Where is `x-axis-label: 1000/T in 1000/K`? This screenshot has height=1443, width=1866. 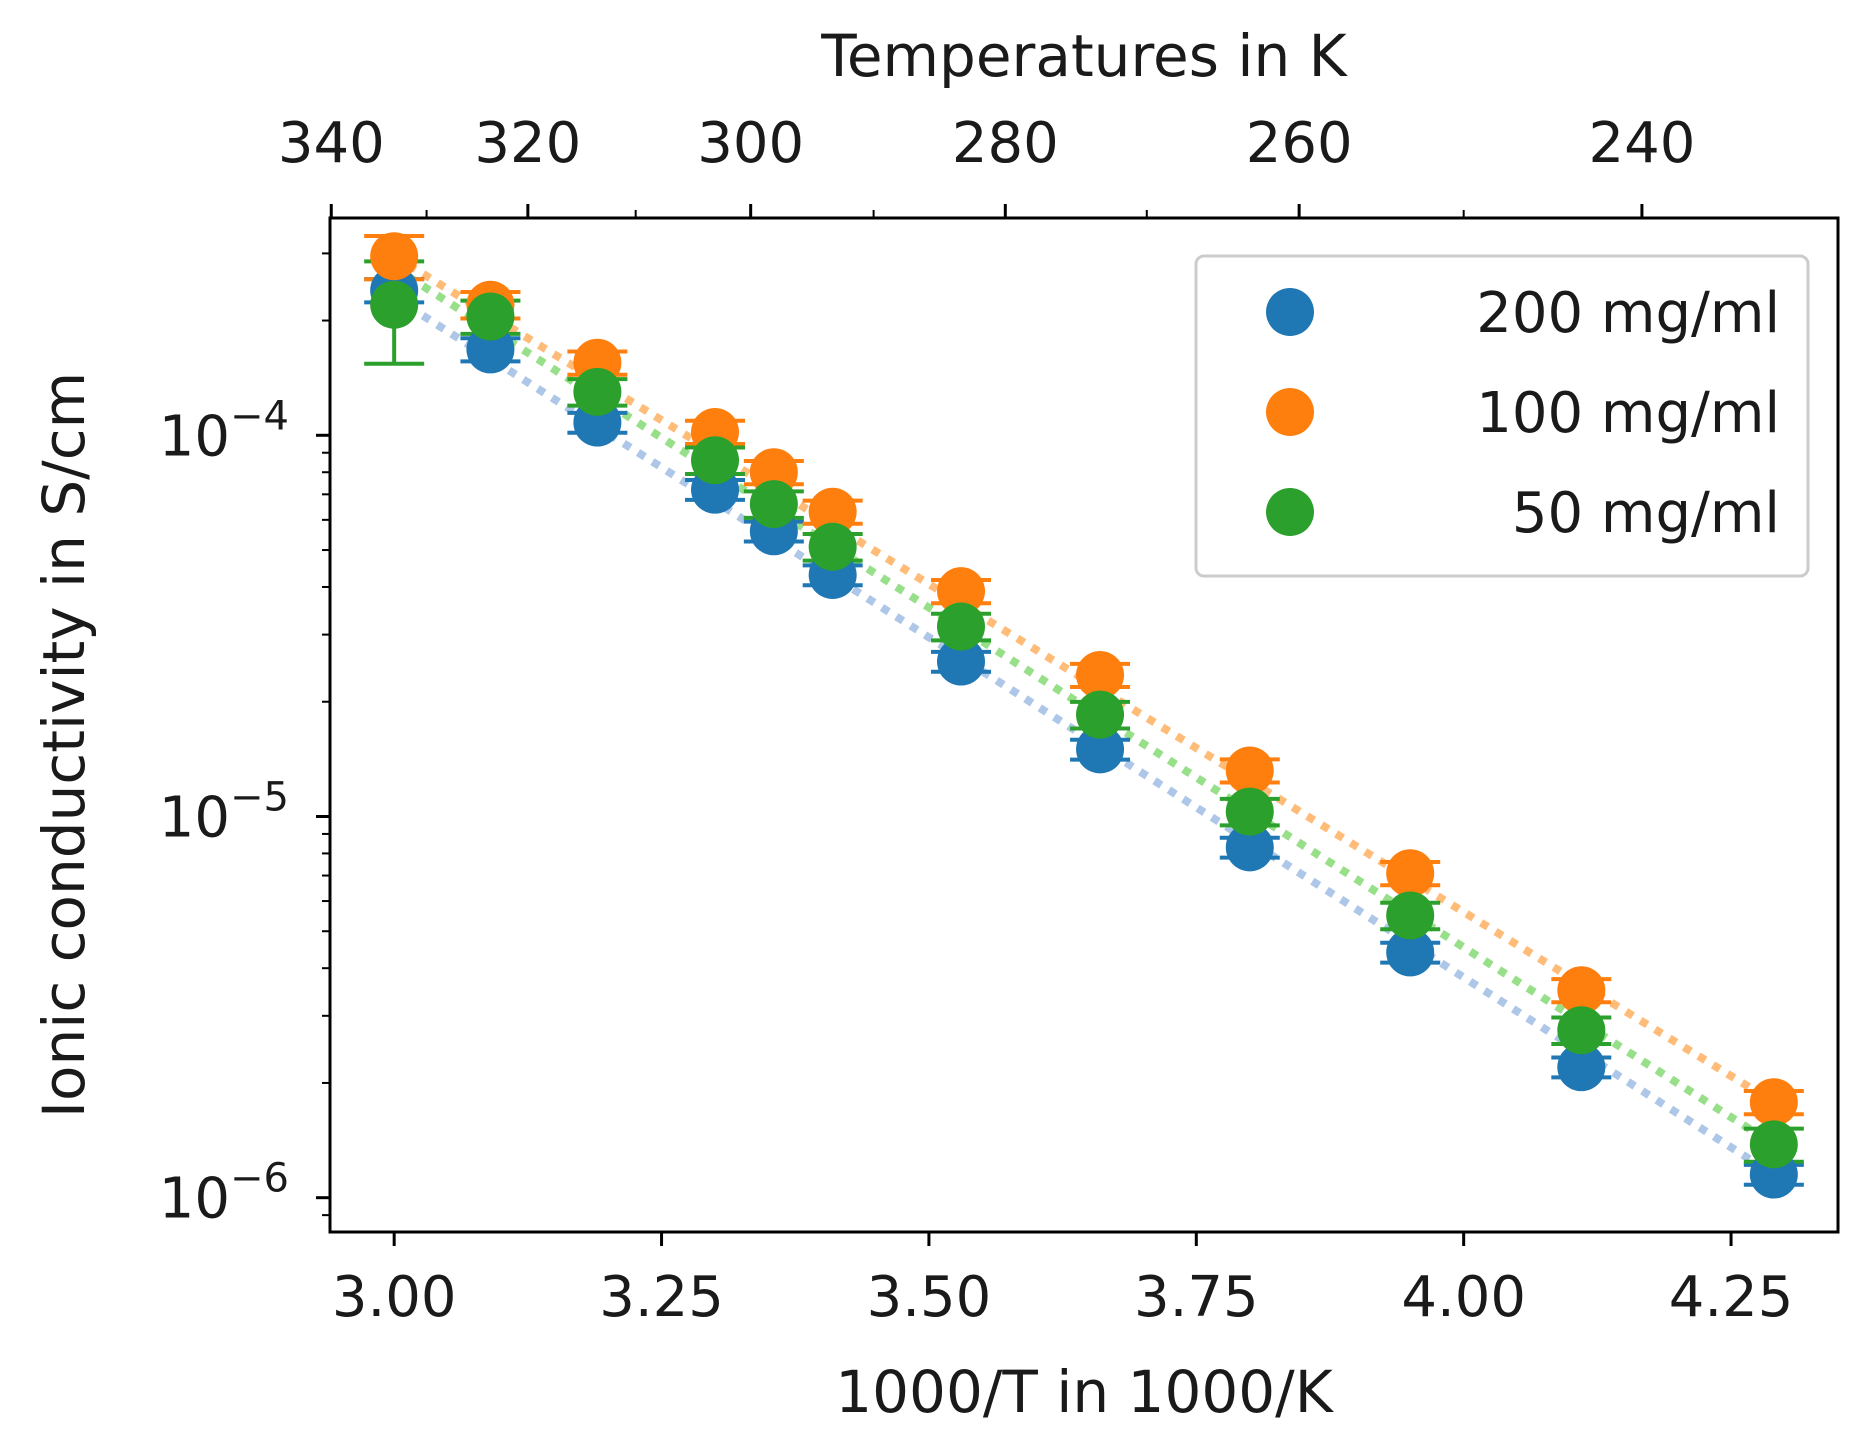 x-axis-label: 1000/T in 1000/K is located at coordinates (1084, 1392).